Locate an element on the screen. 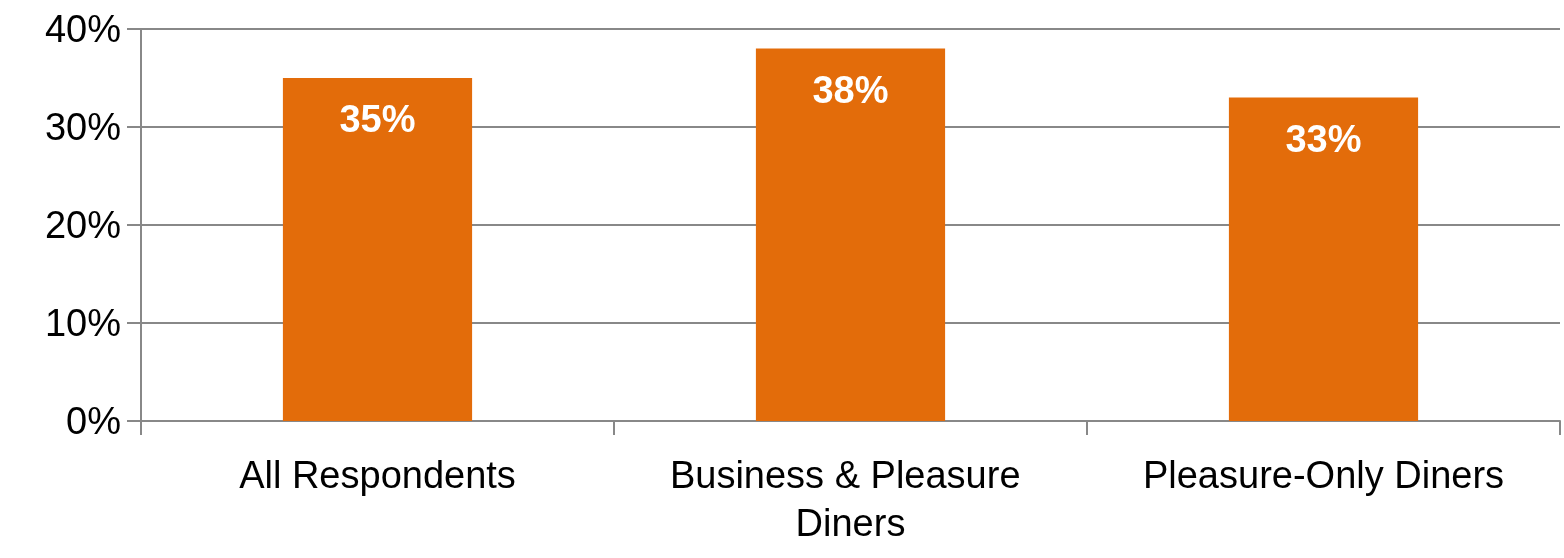 This screenshot has width=1564, height=558. y-tick-label: 20% is located at coordinates (82, 225).